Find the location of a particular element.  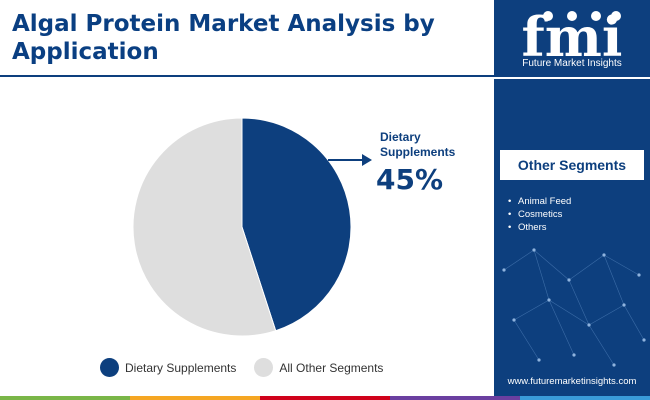

logo-tagline: Future Market Insights is located at coordinates (572, 63).